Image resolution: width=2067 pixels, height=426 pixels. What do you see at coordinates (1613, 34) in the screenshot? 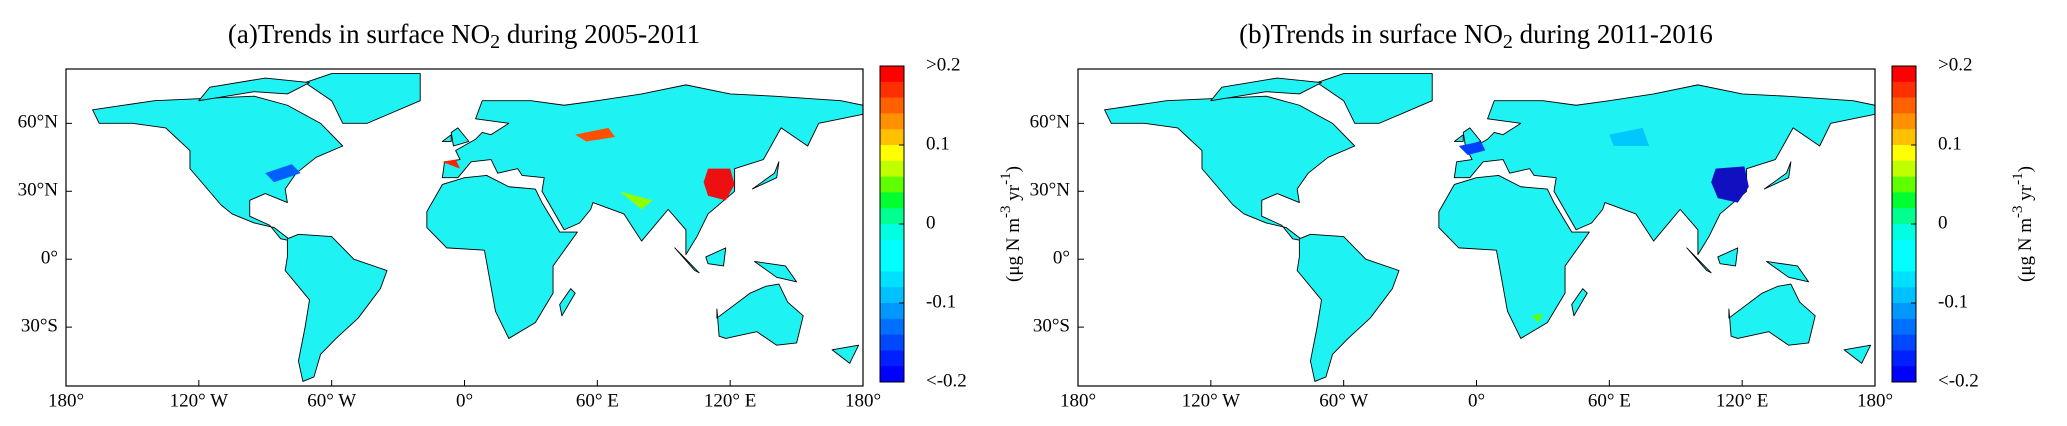
I see `title-text: during 2011-2016` at bounding box center [1613, 34].